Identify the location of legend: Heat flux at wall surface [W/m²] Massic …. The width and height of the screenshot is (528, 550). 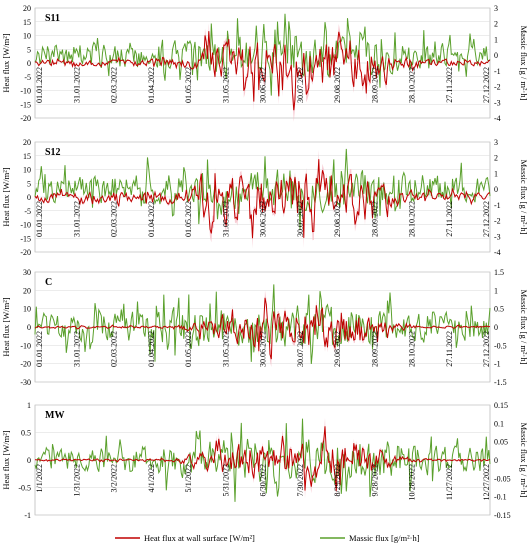
(267, 538).